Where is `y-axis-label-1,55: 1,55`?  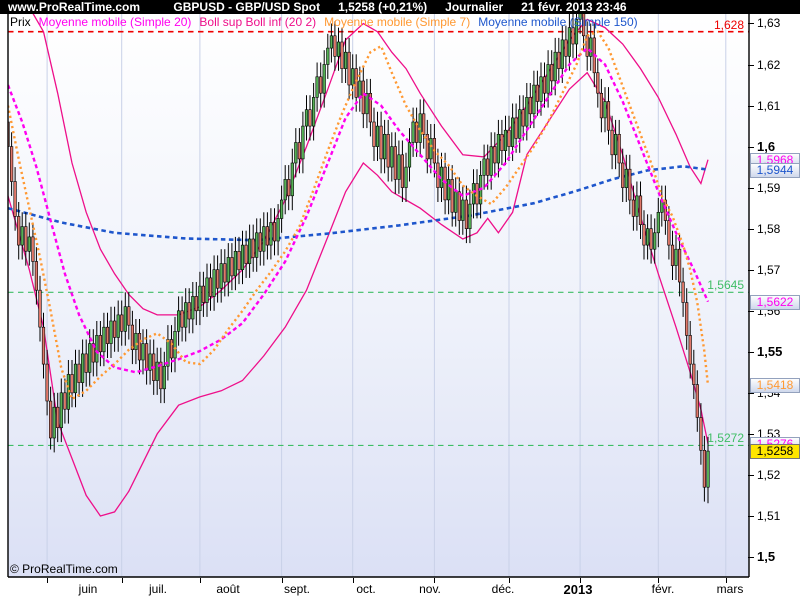
y-axis-label-1,55: 1,55 is located at coordinates (770, 351).